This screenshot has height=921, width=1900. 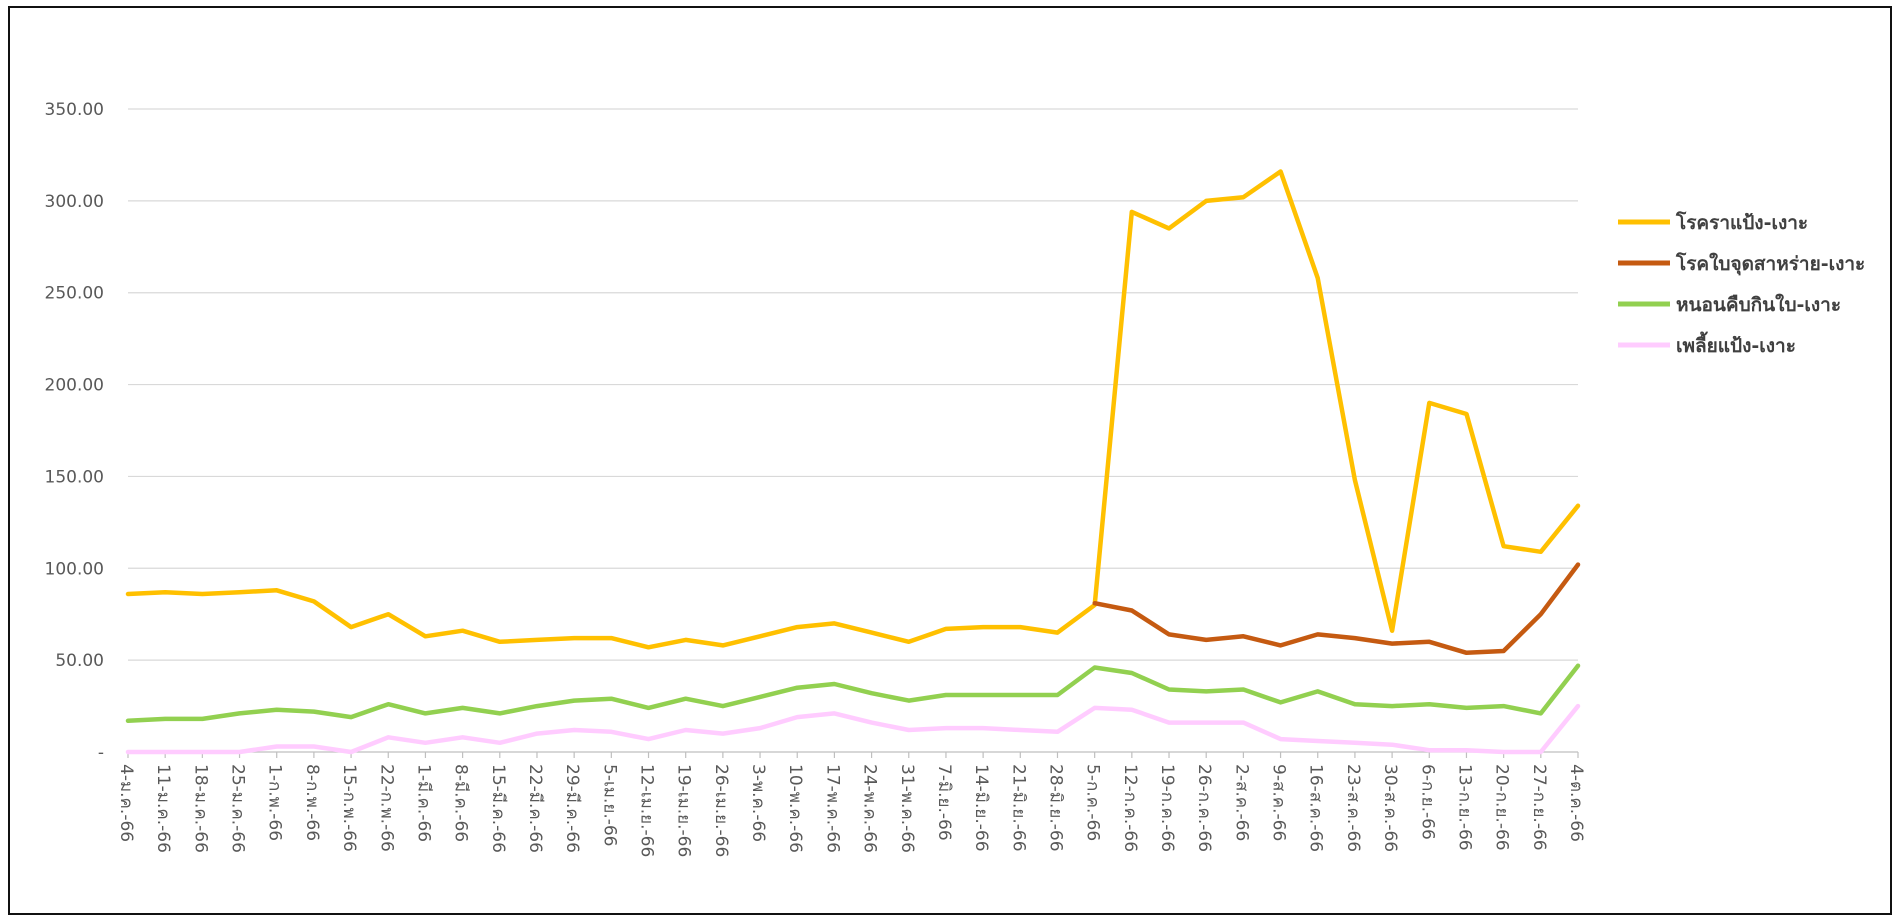 I want to click on x-tick-label: 20-ก.ย.-66, so click(x=1502, y=807).